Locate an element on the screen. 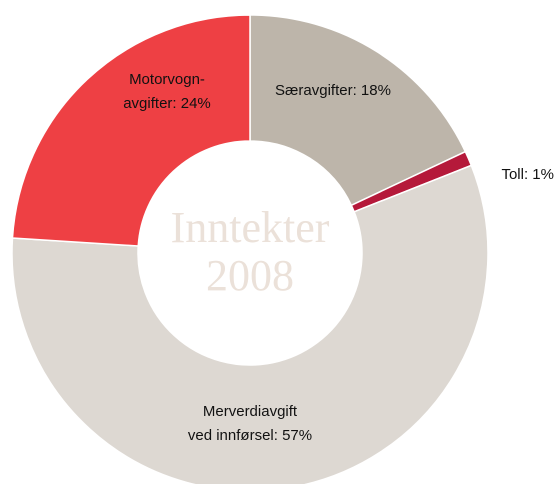 The width and height of the screenshot is (556, 484). center-text: 2008 is located at coordinates (250, 275).